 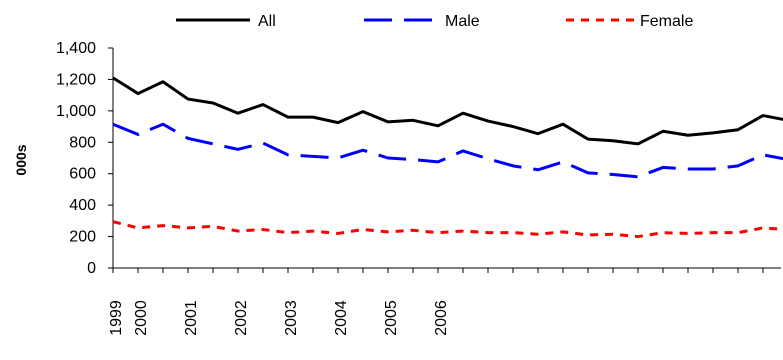 What do you see at coordinates (629, 21) in the screenshot?
I see `legend-item-female: Female` at bounding box center [629, 21].